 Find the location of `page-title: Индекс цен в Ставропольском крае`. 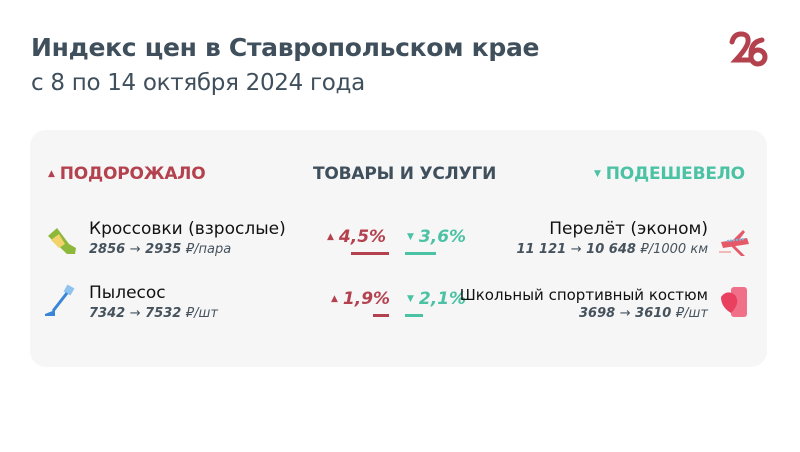

page-title: Индекс цен в Ставропольском крае is located at coordinates (285, 47).